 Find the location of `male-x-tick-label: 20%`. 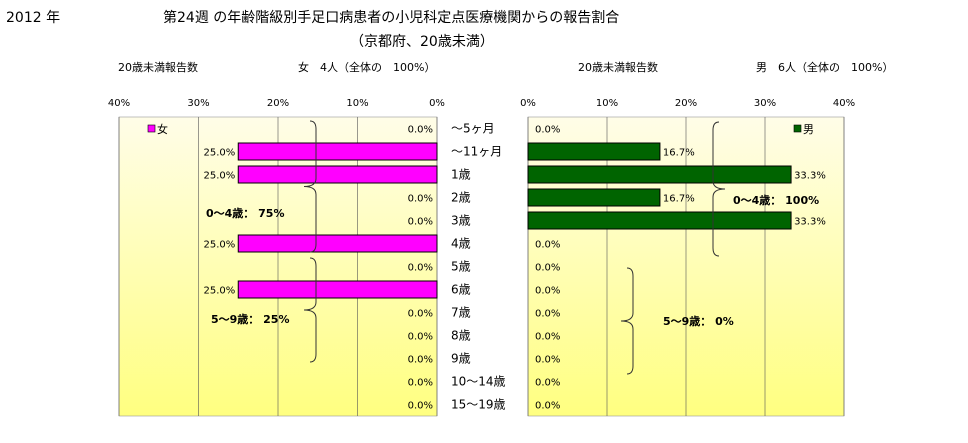

male-x-tick-label: 20% is located at coordinates (686, 103).